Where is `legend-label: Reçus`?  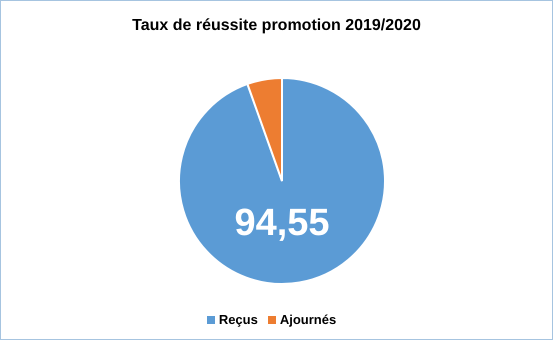 legend-label: Reçus is located at coordinates (238, 319).